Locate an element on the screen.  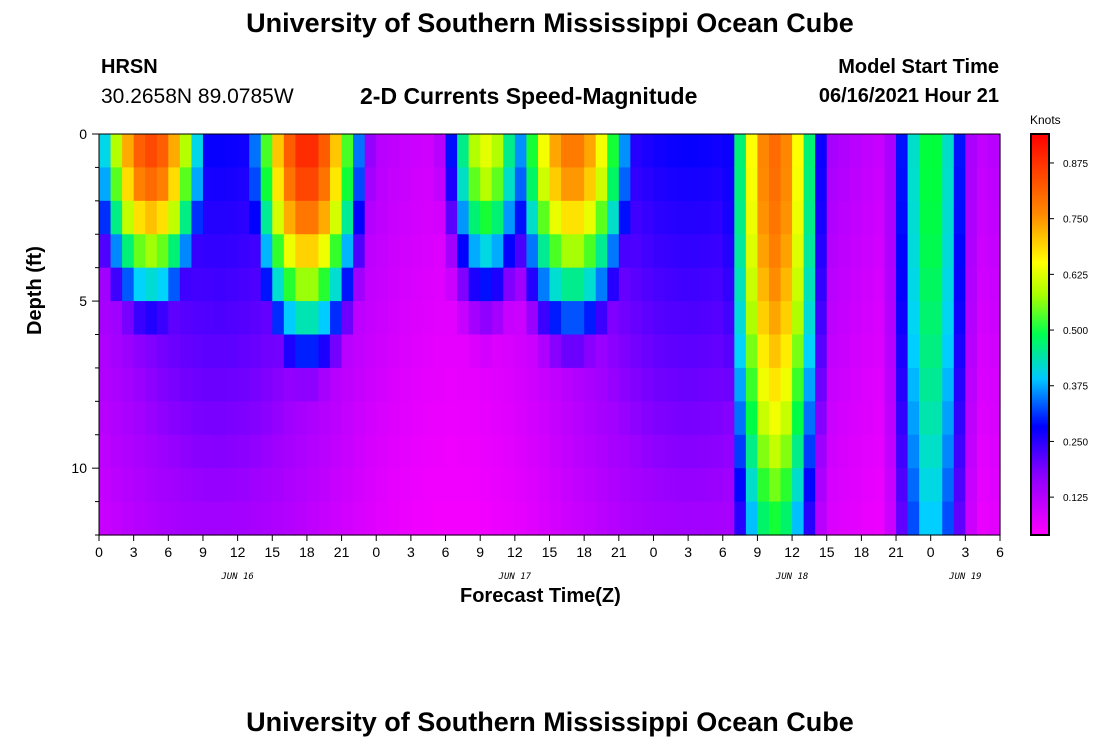
x-tick-label: 15 is located at coordinates (827, 552).